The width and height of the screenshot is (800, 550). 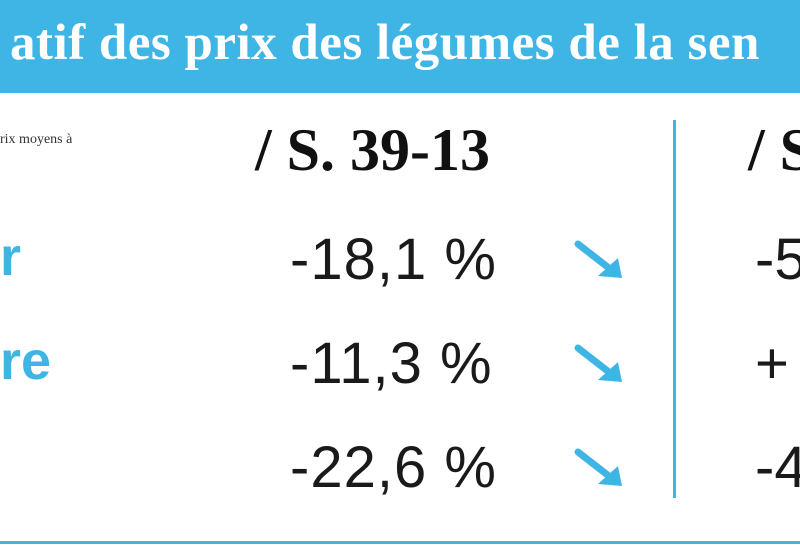 I want to click on bottom-rule, so click(x=400, y=542).